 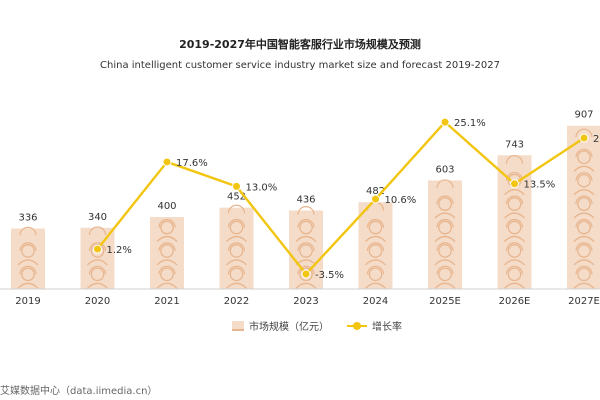 I want to click on bar-rect-2020, so click(x=97, y=258).